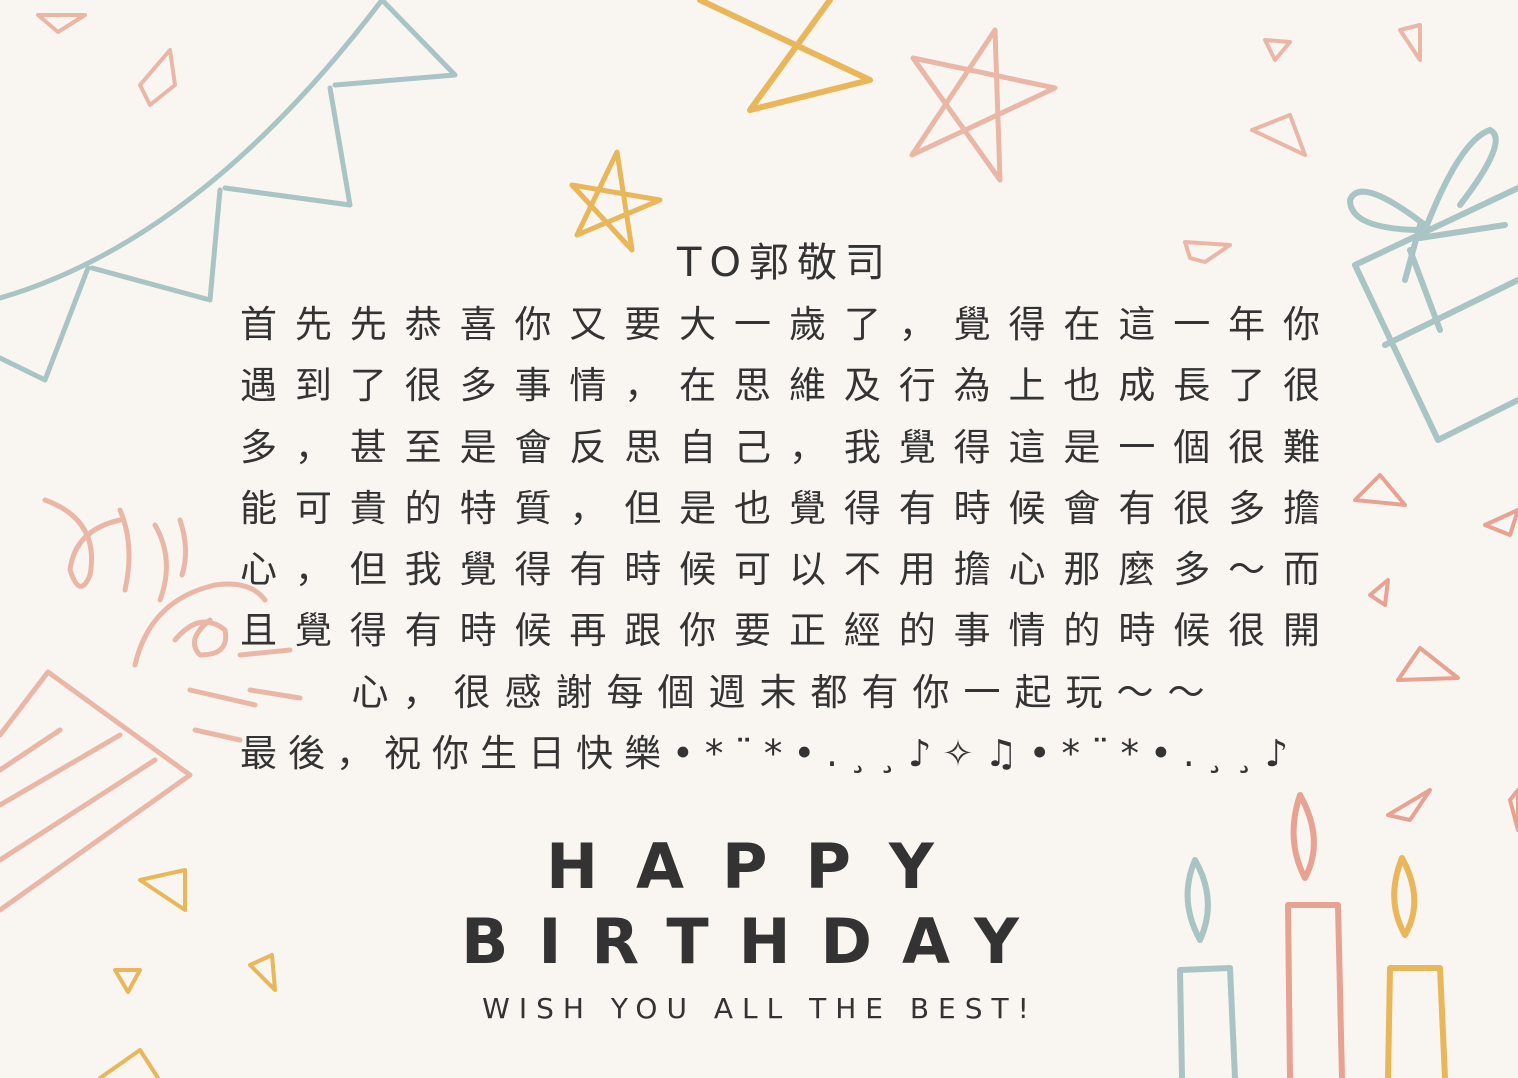 The image size is (1518, 1078). What do you see at coordinates (785, 263) in the screenshot?
I see `recipient-line: TO郭敬司` at bounding box center [785, 263].